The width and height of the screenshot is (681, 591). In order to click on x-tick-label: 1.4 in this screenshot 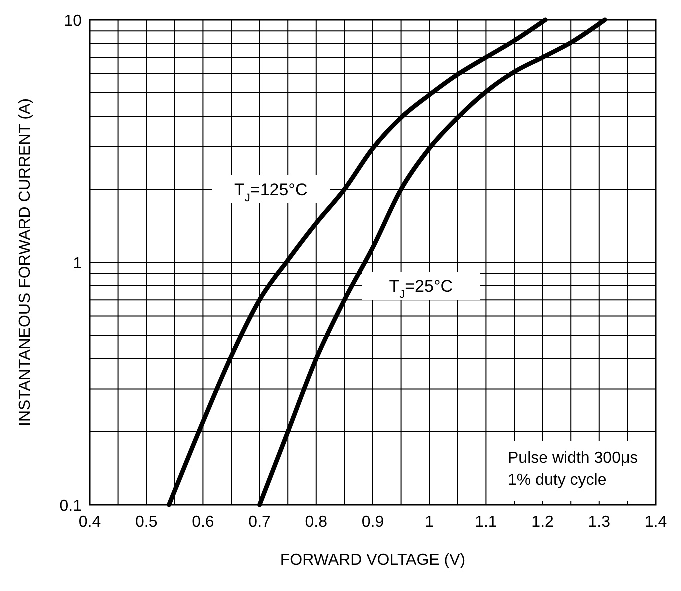, I will do `click(656, 522)`.